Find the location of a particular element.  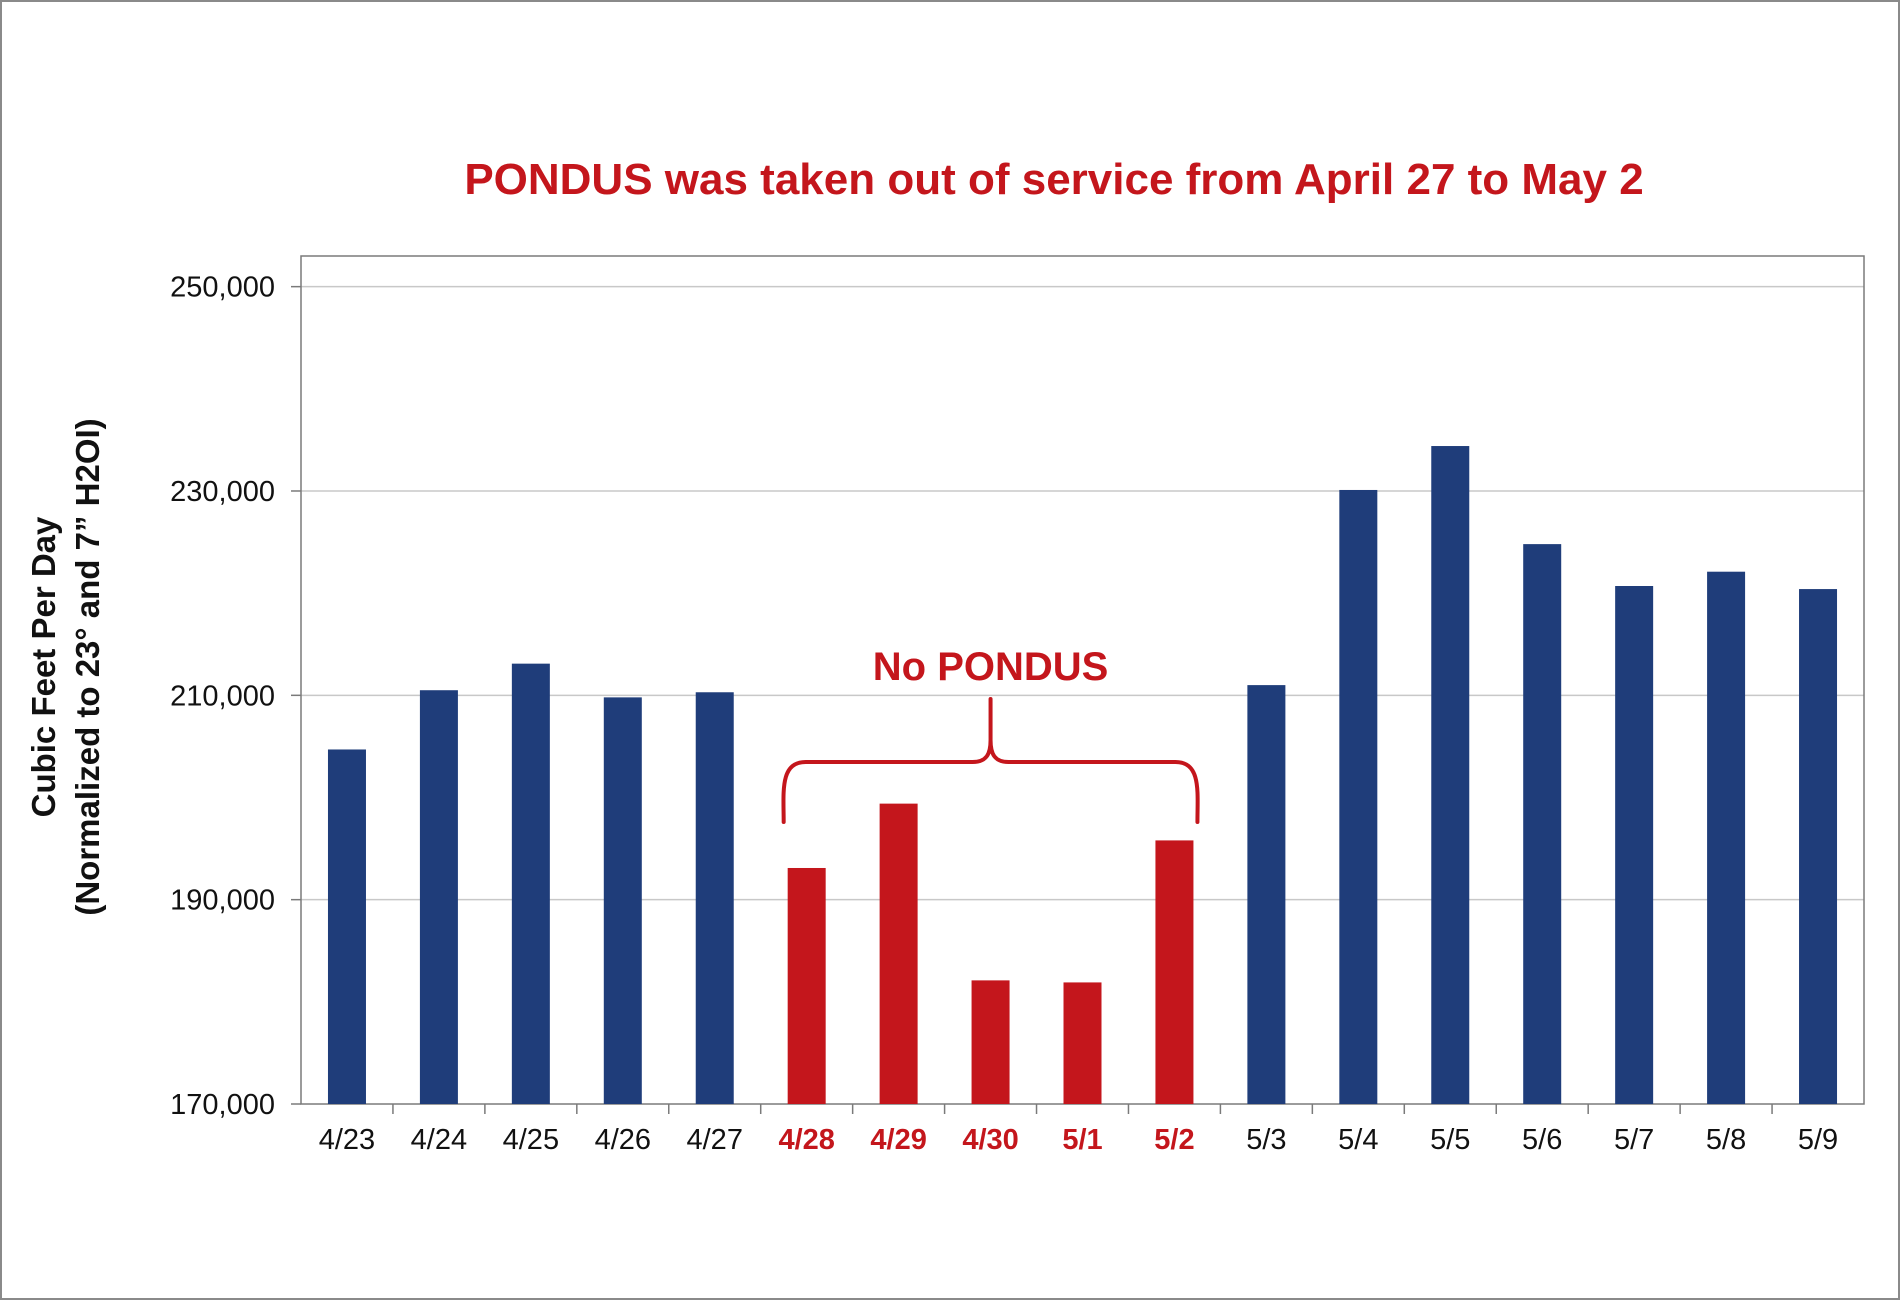

x-tick-label: 4/29 is located at coordinates (898, 1140).